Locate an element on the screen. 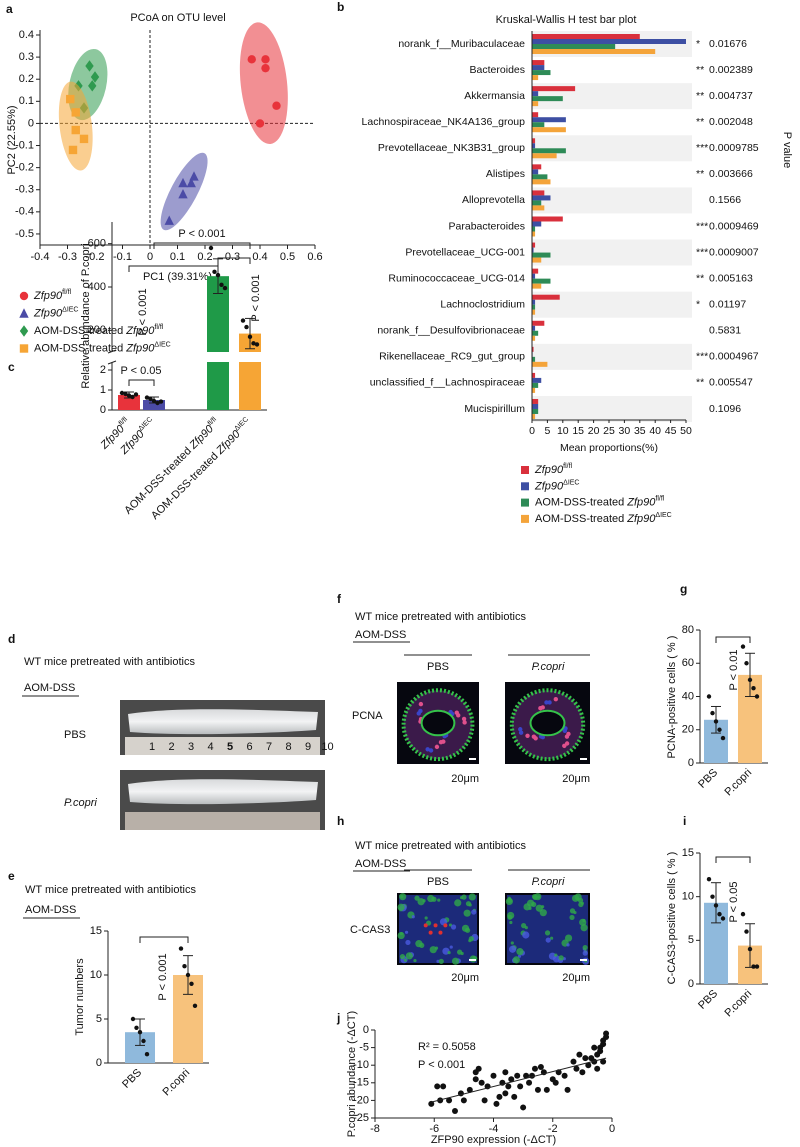 This screenshot has width=800, height=1147. tissue is located at coordinates (547, 723).